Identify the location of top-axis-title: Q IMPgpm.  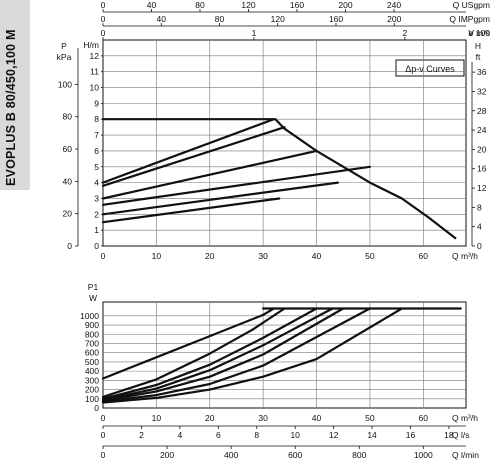
(469, 19).